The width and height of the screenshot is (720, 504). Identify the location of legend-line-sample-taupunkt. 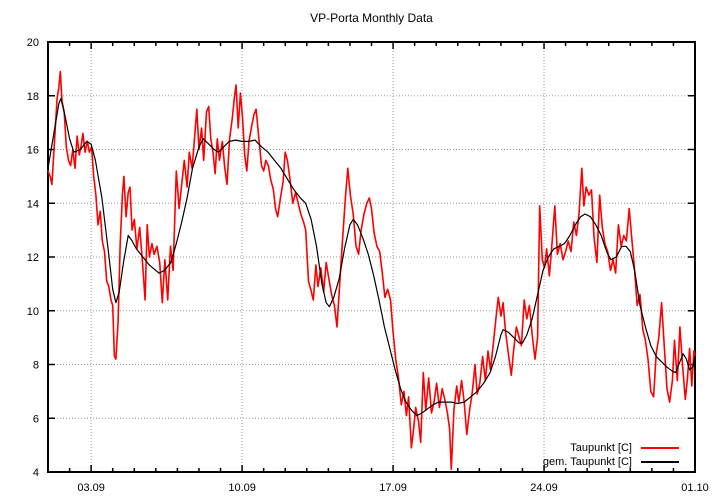
(660, 448).